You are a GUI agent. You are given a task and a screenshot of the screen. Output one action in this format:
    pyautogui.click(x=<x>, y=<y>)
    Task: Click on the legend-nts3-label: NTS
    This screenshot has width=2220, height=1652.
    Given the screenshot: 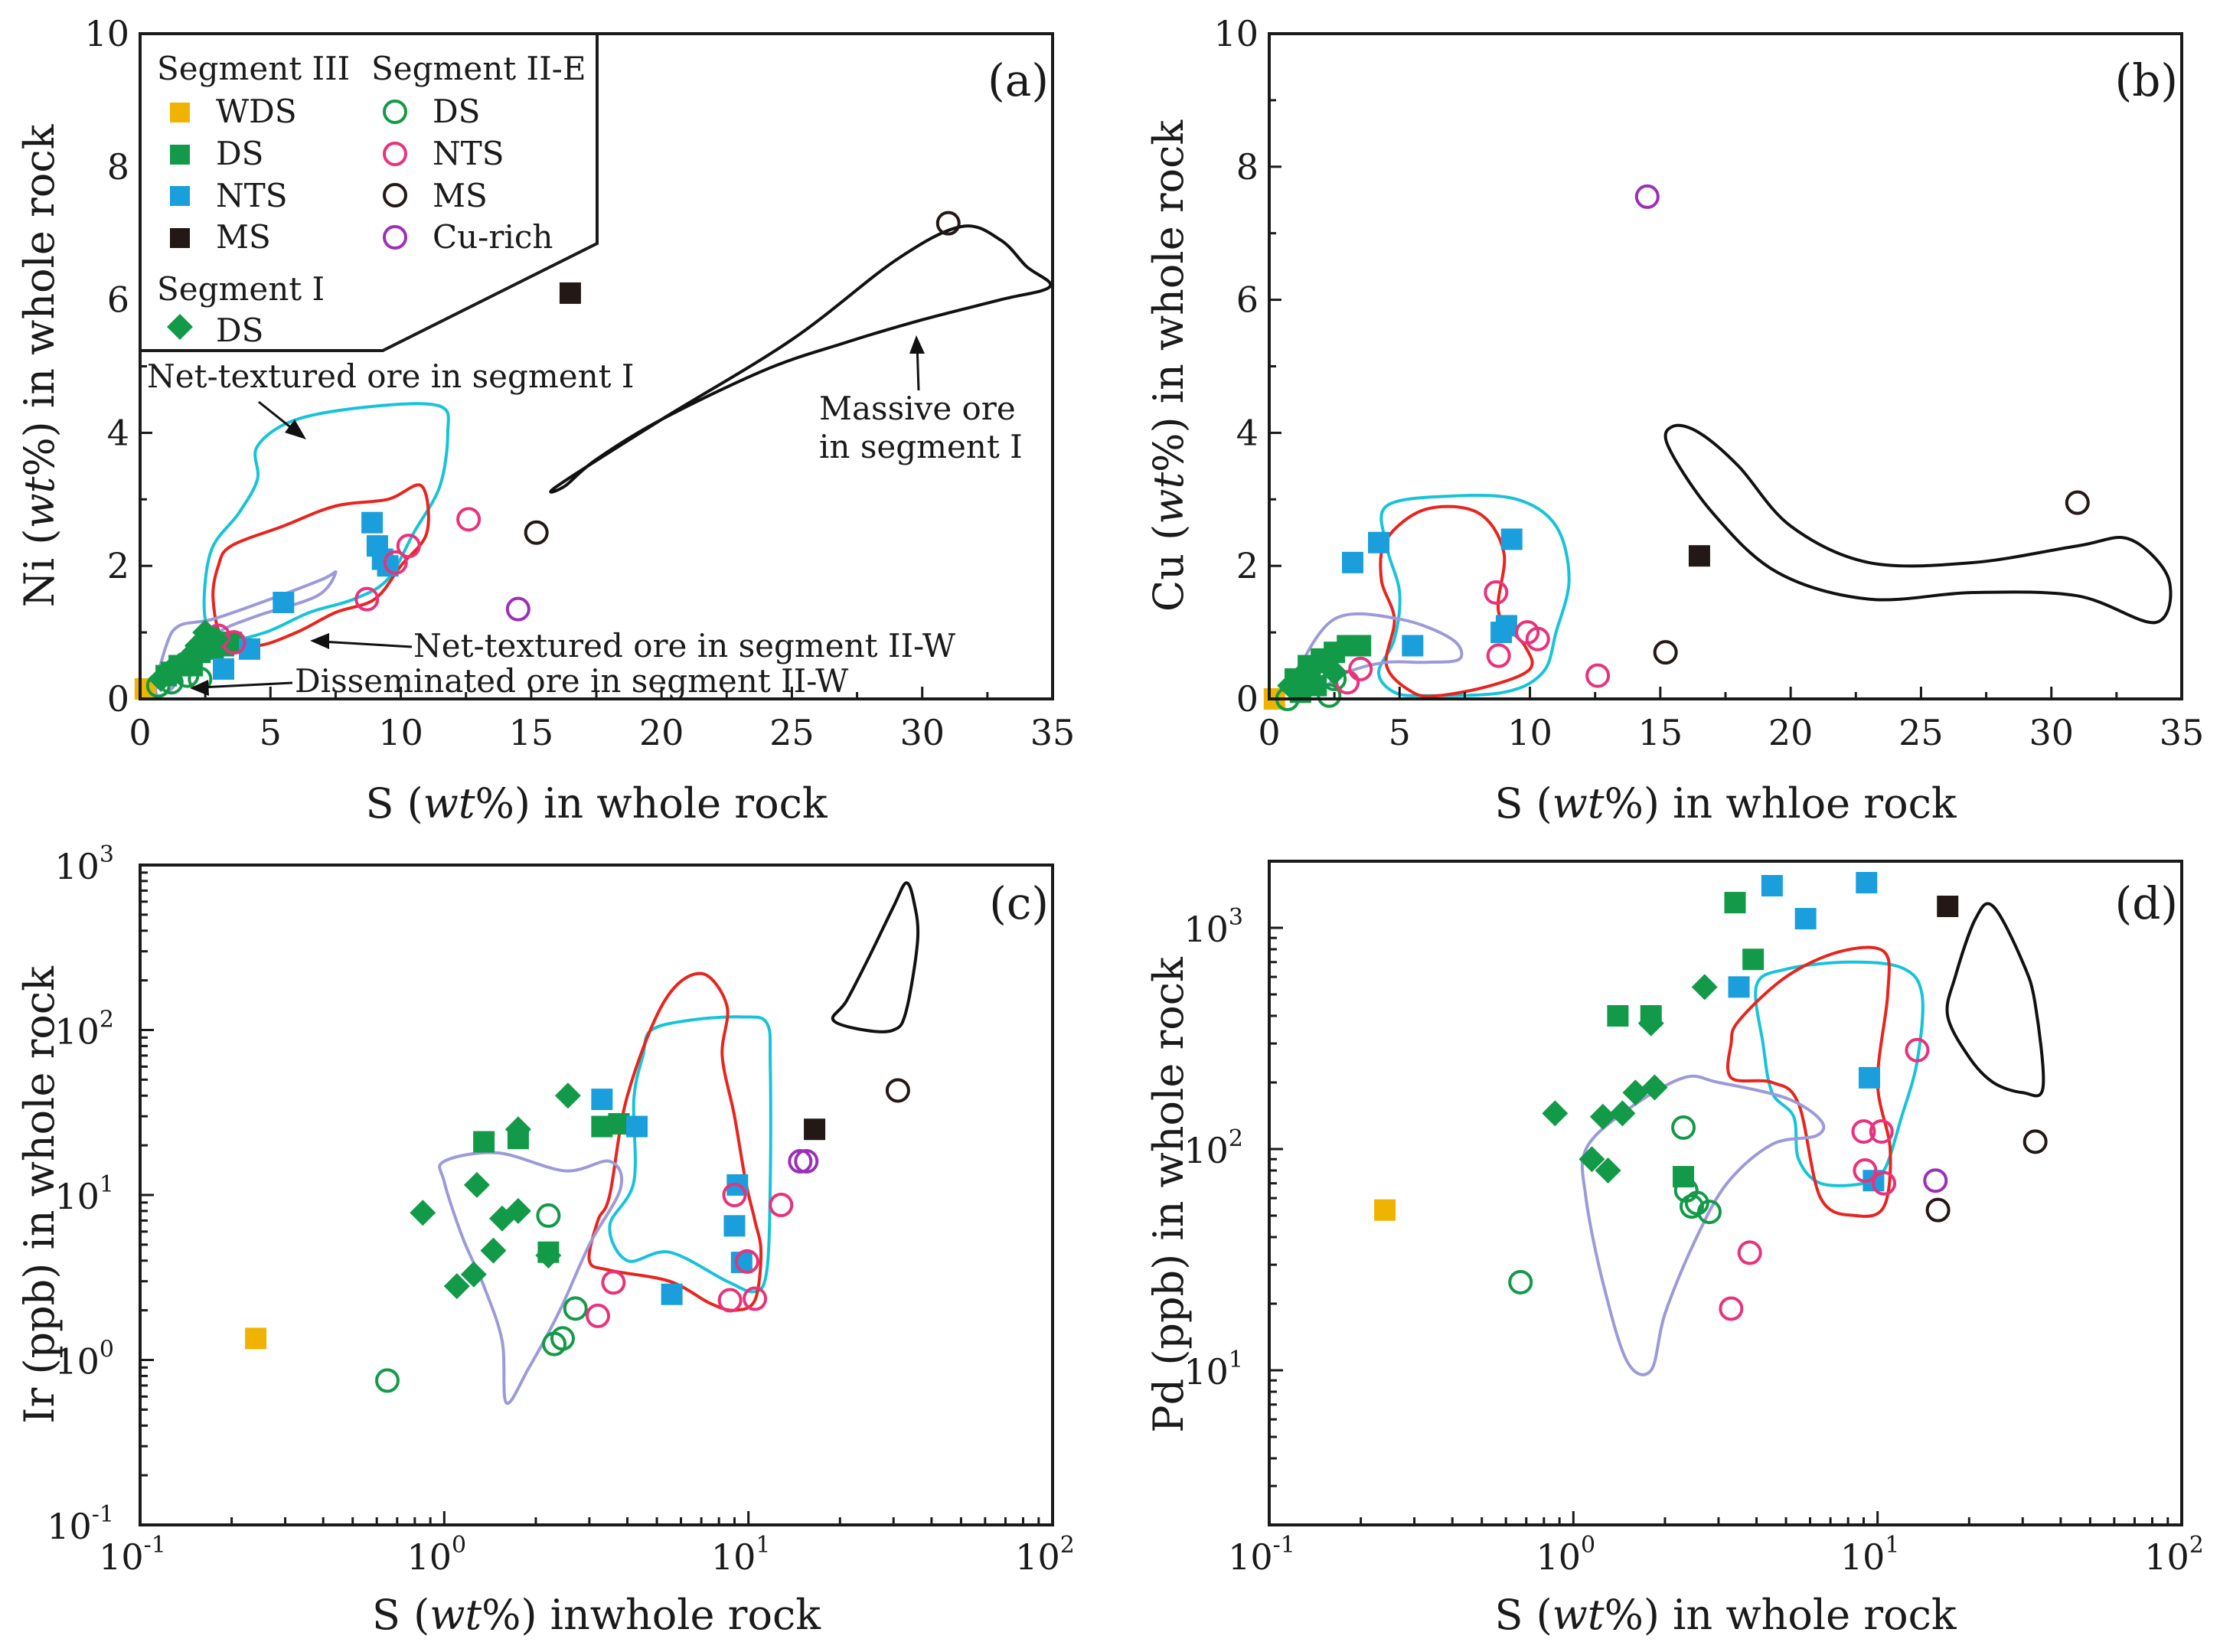 What is the action you would take?
    pyautogui.click(x=252, y=196)
    